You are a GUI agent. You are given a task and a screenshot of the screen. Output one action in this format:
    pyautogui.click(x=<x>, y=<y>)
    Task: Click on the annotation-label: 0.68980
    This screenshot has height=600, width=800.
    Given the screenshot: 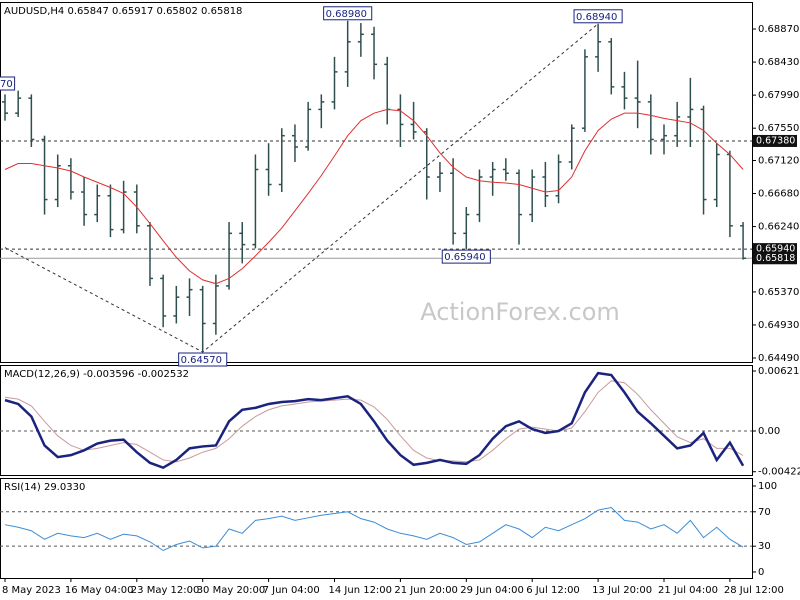 What is the action you would take?
    pyautogui.click(x=346, y=14)
    